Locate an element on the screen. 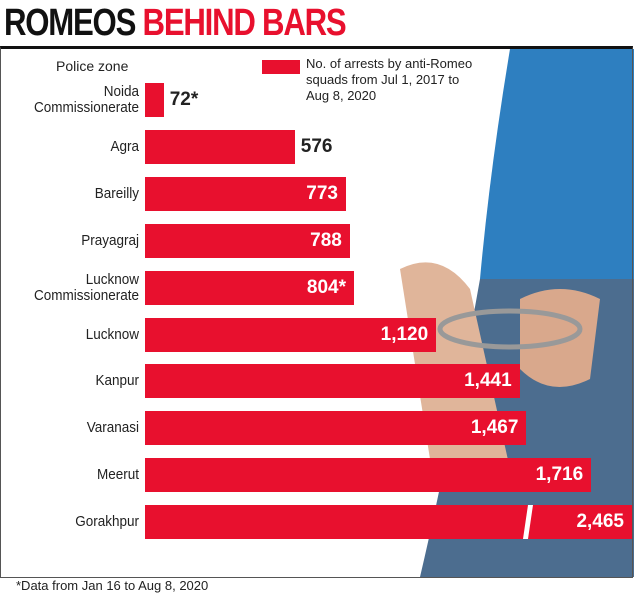 Image resolution: width=635 pixels, height=610 pixels. category-label: Agra is located at coordinates (124, 146).